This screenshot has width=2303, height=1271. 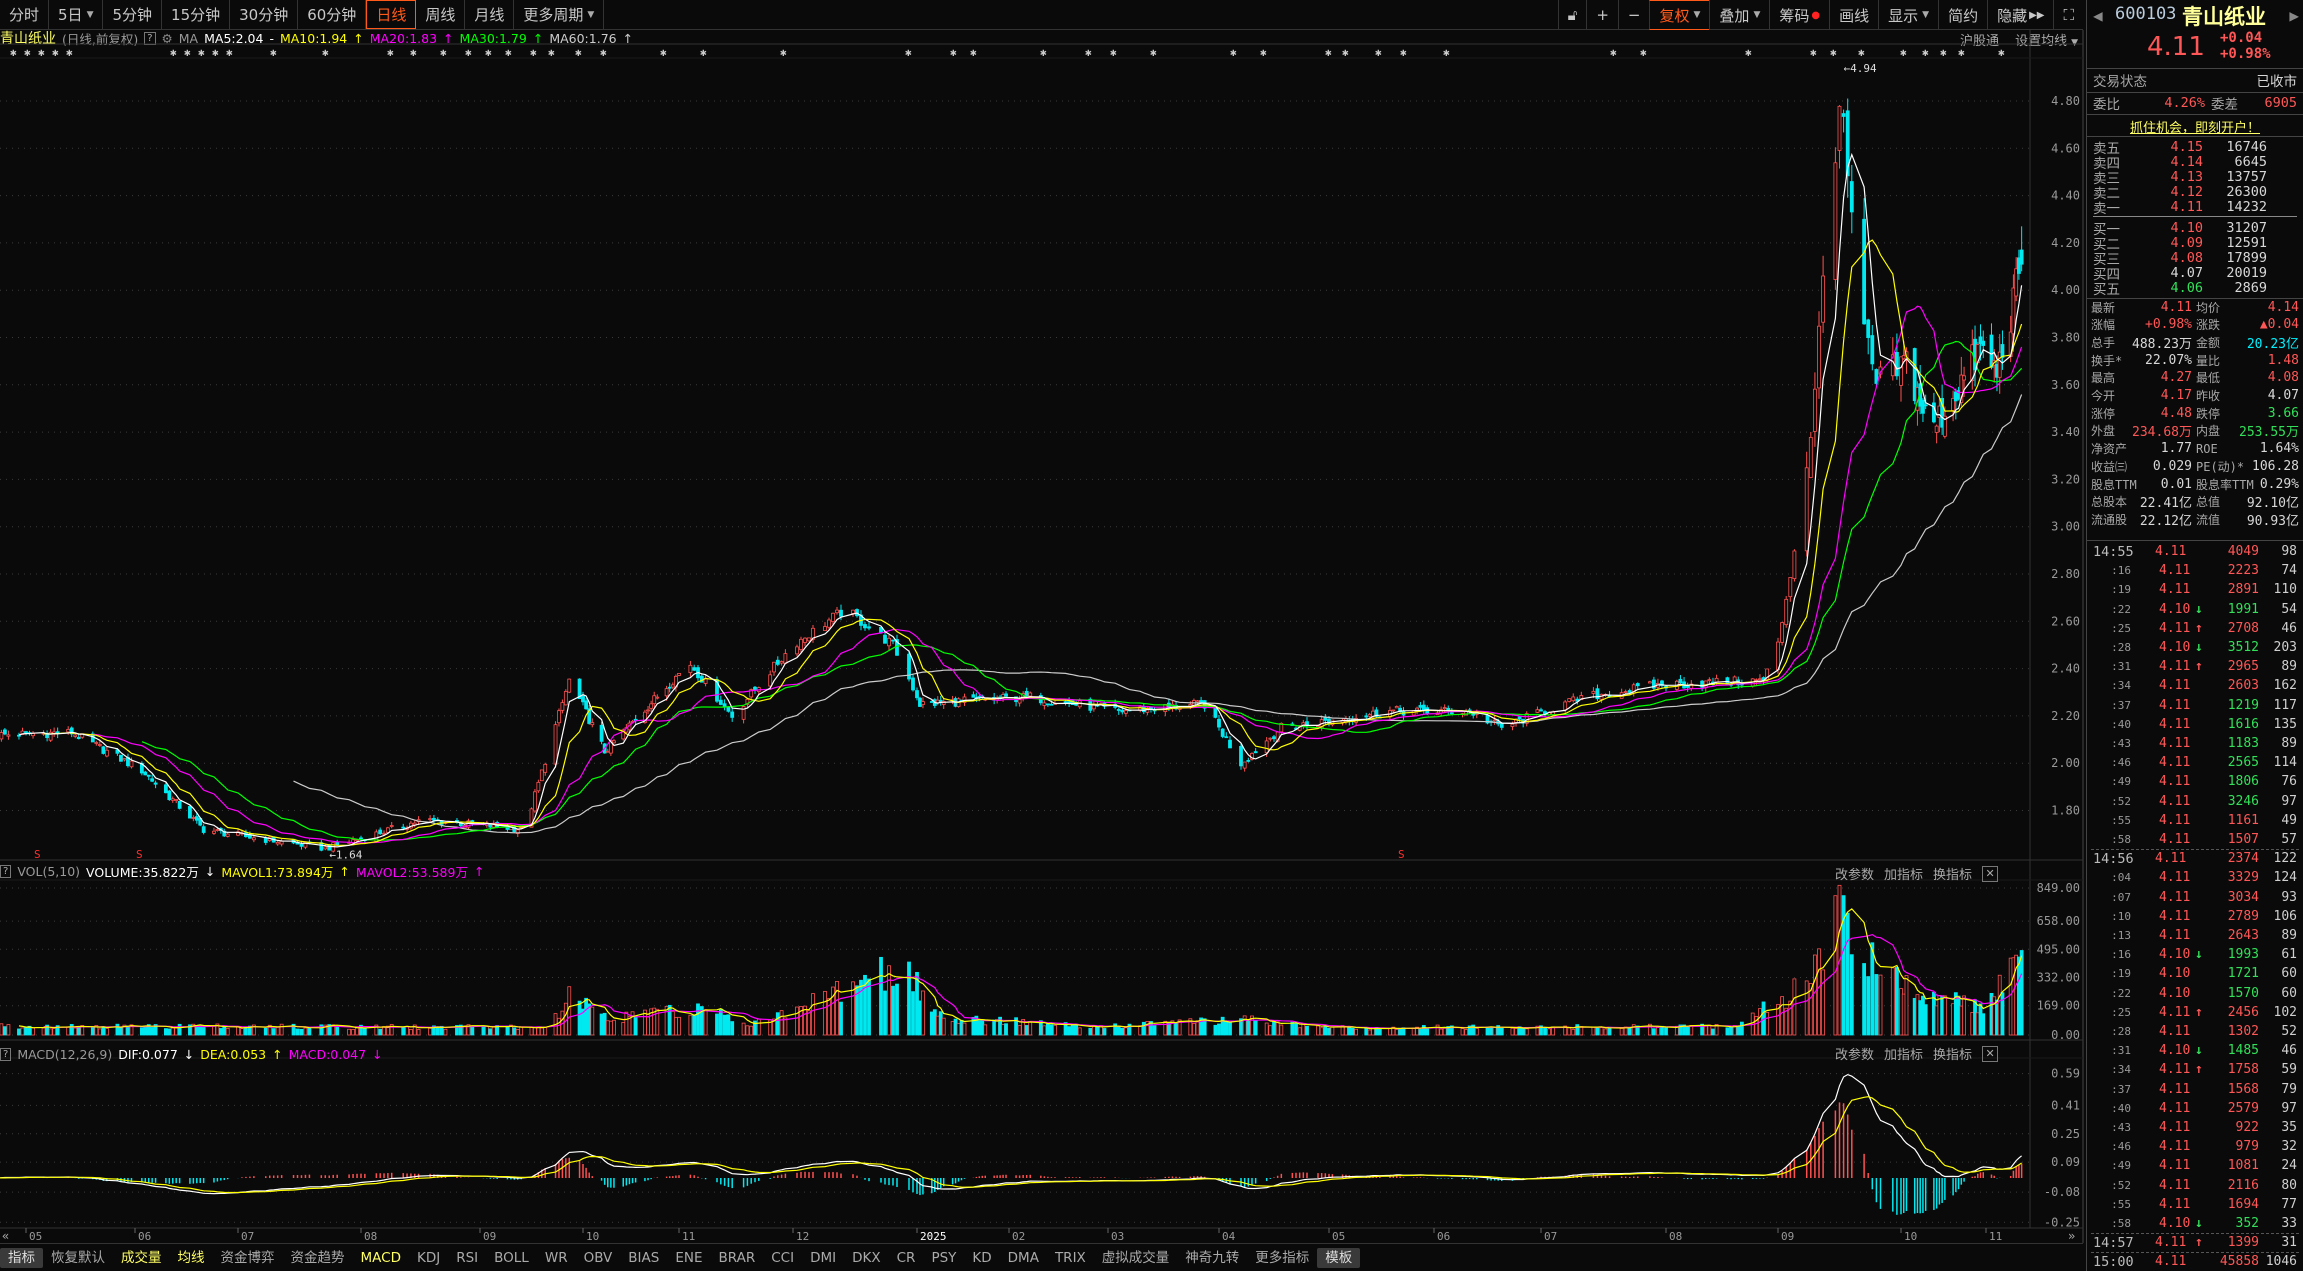 What do you see at coordinates (559, 14) in the screenshot?
I see `period-tab: 更多周期 ▼` at bounding box center [559, 14].